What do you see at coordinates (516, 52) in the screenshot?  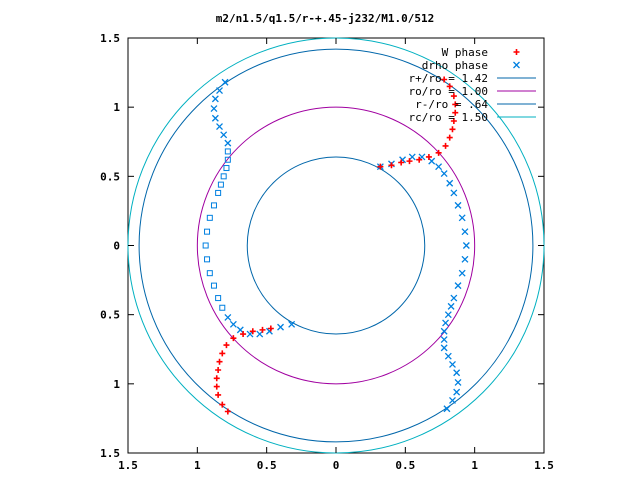 I see `legend-symbol-w-phase` at bounding box center [516, 52].